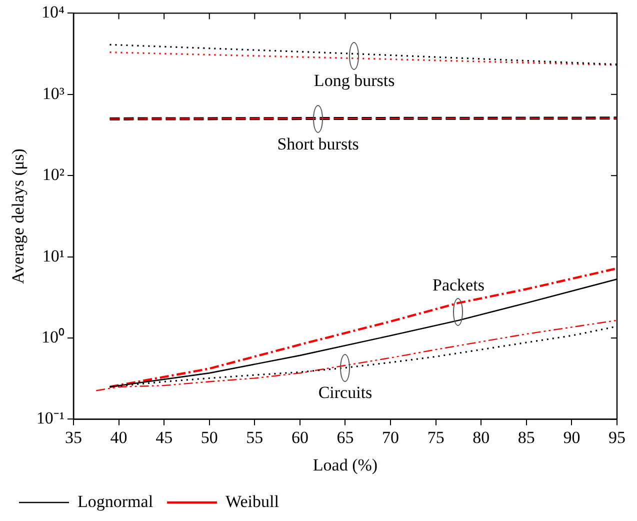  What do you see at coordinates (50, 418) in the screenshot?
I see `y-tick-label: 10⁻¹` at bounding box center [50, 418].